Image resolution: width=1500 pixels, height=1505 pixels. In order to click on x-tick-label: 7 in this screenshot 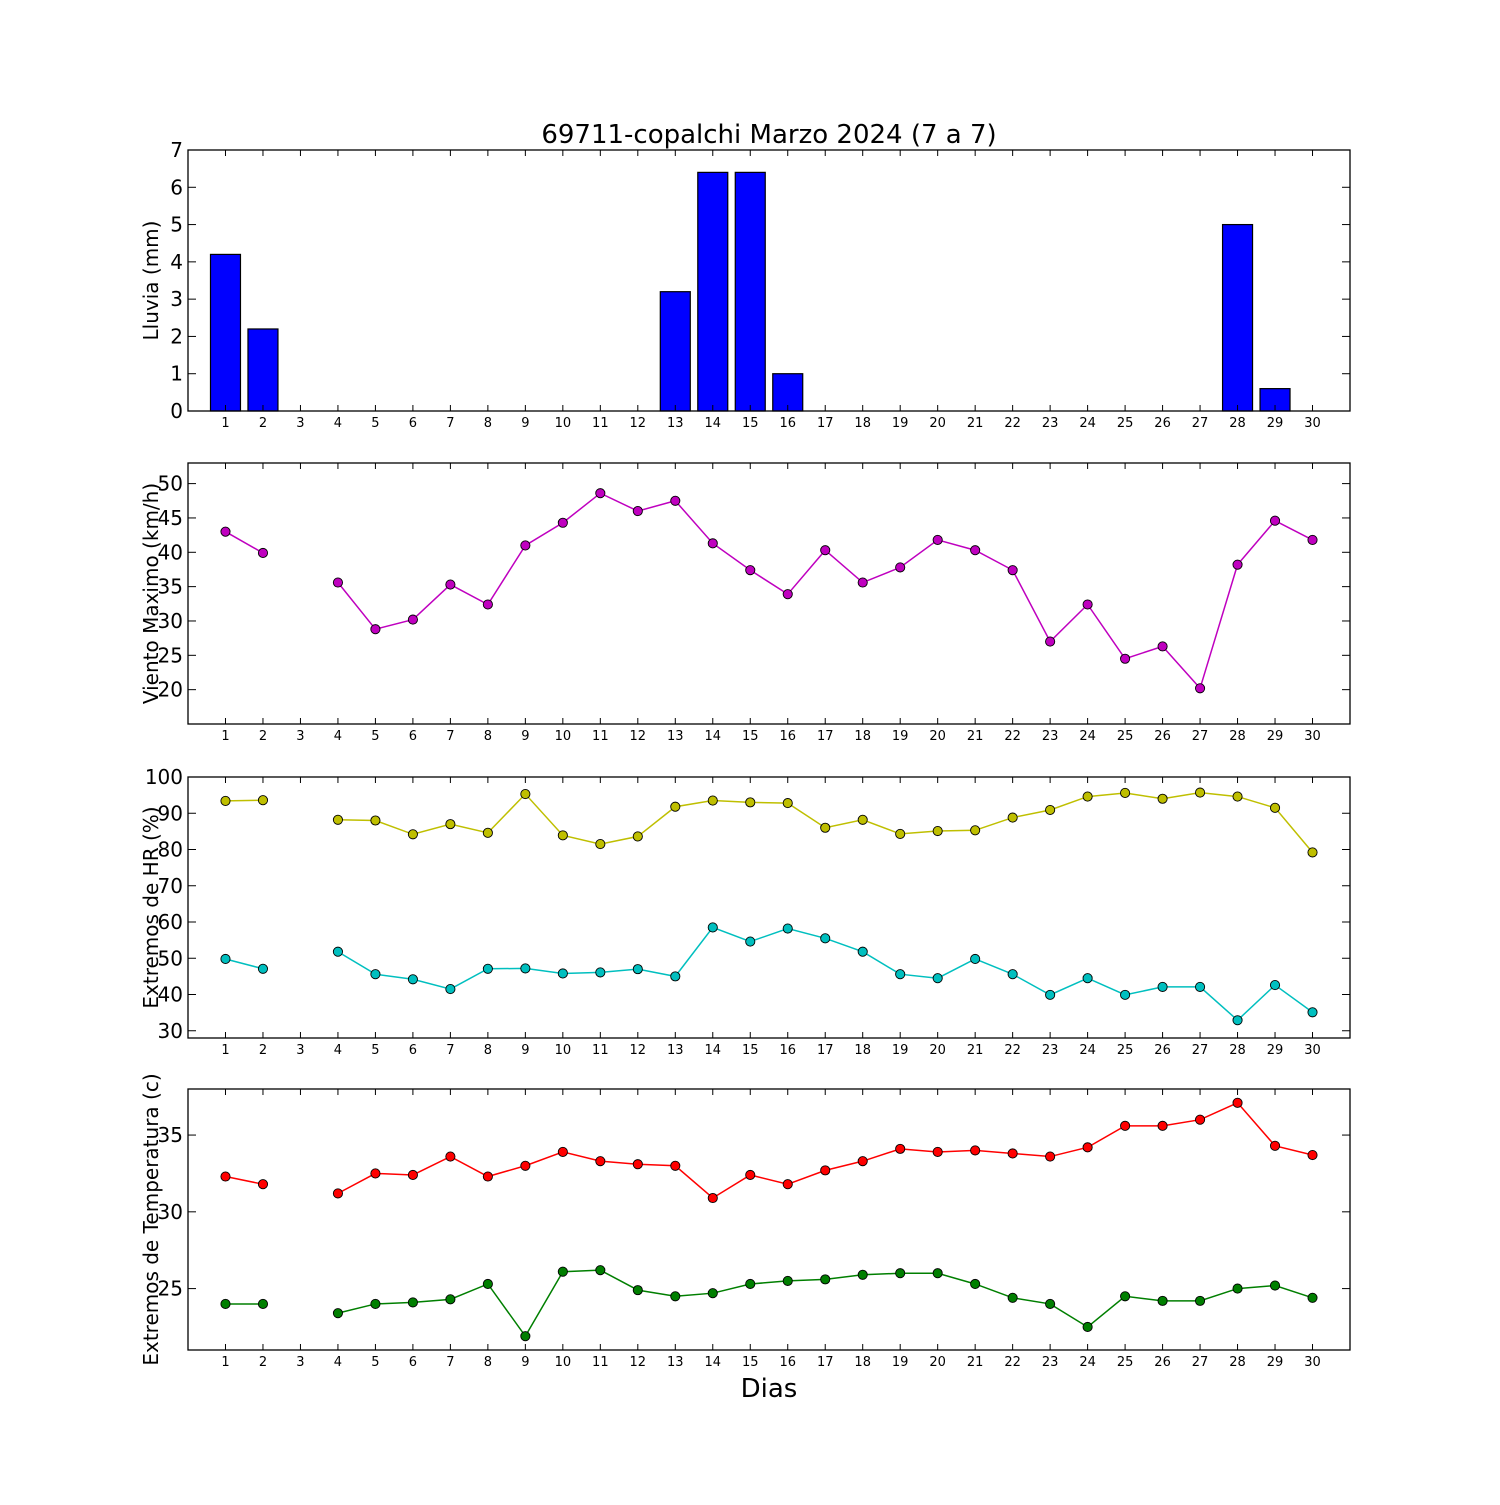, I will do `click(450, 736)`.